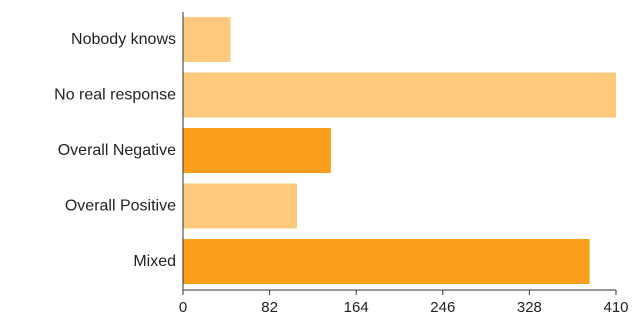  Describe the element at coordinates (123, 39) in the screenshot. I see `category-label: Nobody knows` at that location.